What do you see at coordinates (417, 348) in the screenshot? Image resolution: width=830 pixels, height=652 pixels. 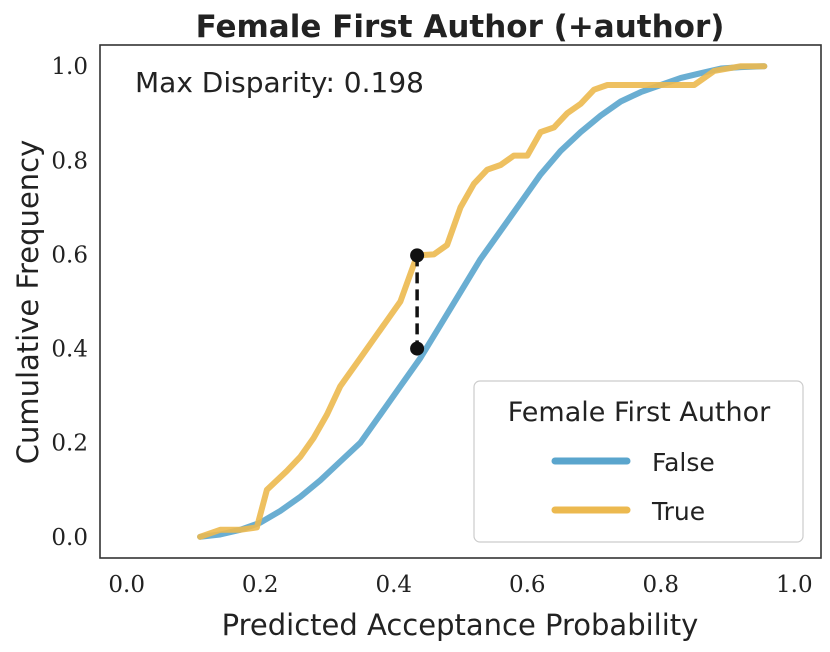 I see `disparity-point-low` at bounding box center [417, 348].